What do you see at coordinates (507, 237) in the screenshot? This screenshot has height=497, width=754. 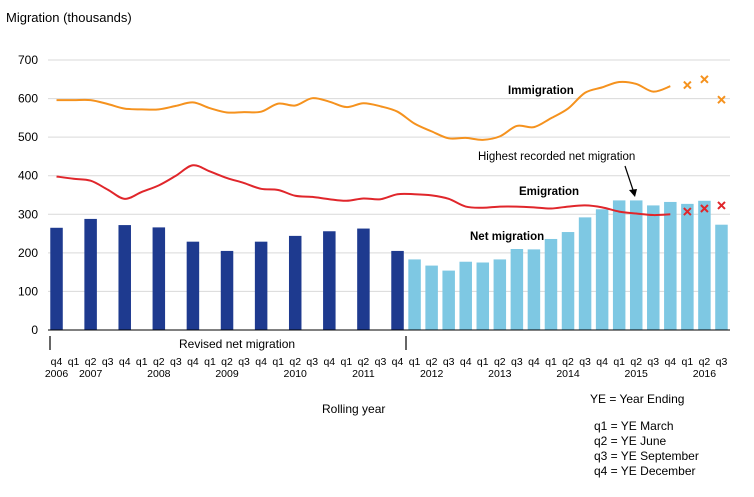 I see `net-migration-label: Net migration` at bounding box center [507, 237].